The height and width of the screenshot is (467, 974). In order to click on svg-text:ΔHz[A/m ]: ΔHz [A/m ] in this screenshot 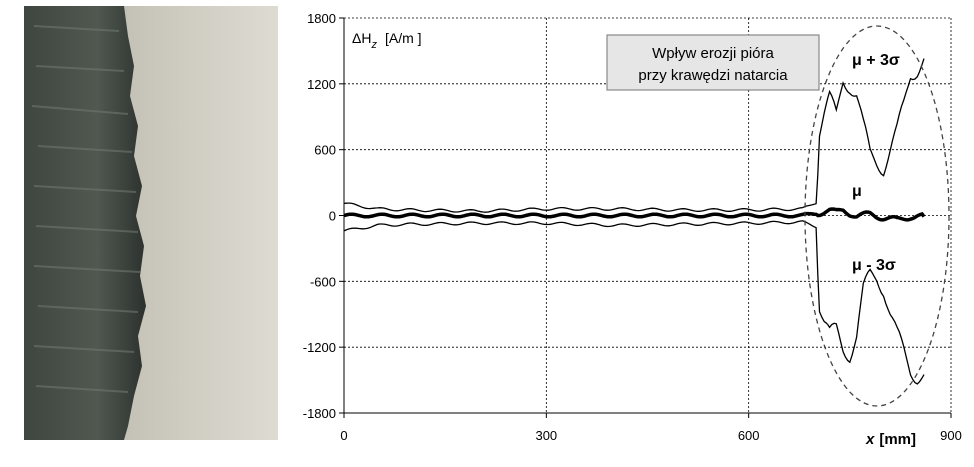, I will do `click(387, 40)`.